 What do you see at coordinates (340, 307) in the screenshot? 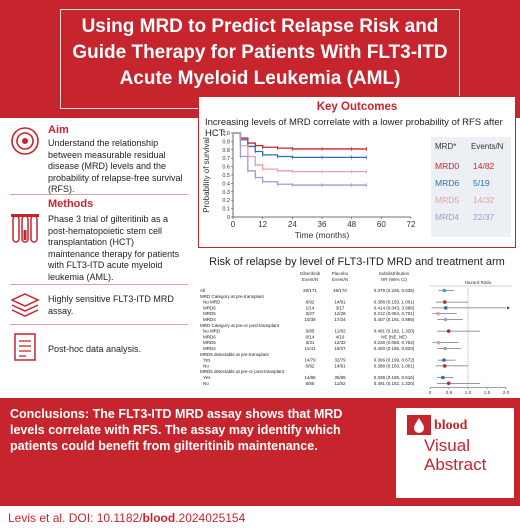
I see `row-placebo: 3/17` at bounding box center [340, 307].